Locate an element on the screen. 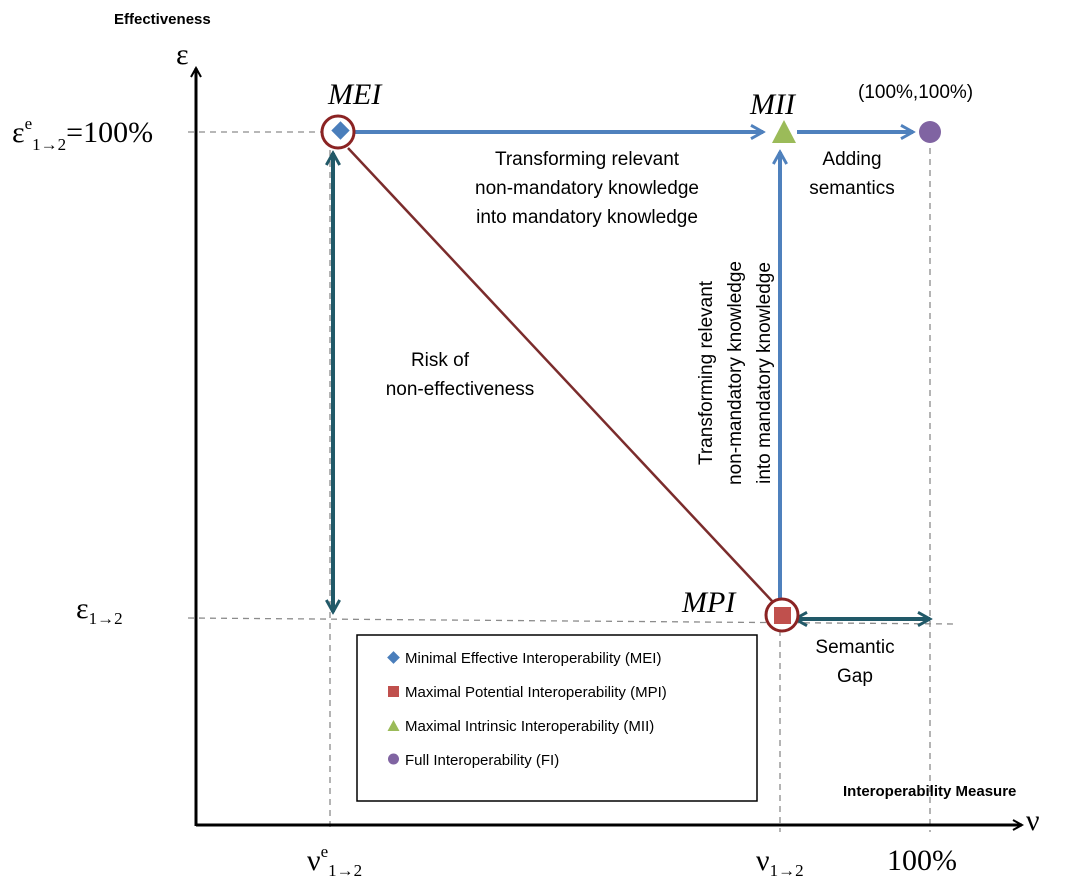 The height and width of the screenshot is (881, 1085). svg-text: ν1→2 is located at coordinates (780, 862).